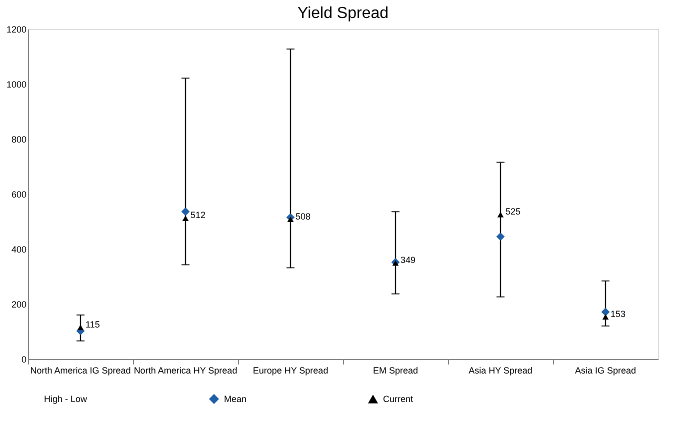 This screenshot has height=445, width=674. Describe the element at coordinates (18, 249) in the screenshot. I see `y-tick-label: 400` at that location.